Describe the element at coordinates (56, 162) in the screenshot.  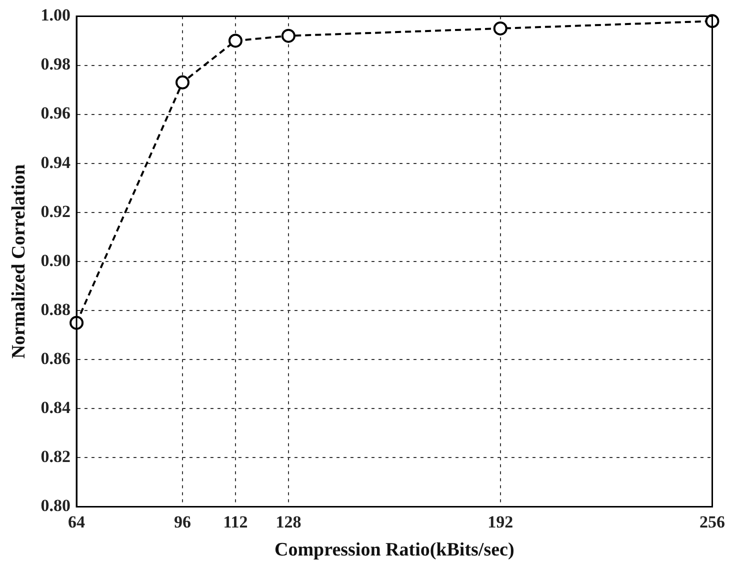
I see `y-tick-label: 0.94` at that location.